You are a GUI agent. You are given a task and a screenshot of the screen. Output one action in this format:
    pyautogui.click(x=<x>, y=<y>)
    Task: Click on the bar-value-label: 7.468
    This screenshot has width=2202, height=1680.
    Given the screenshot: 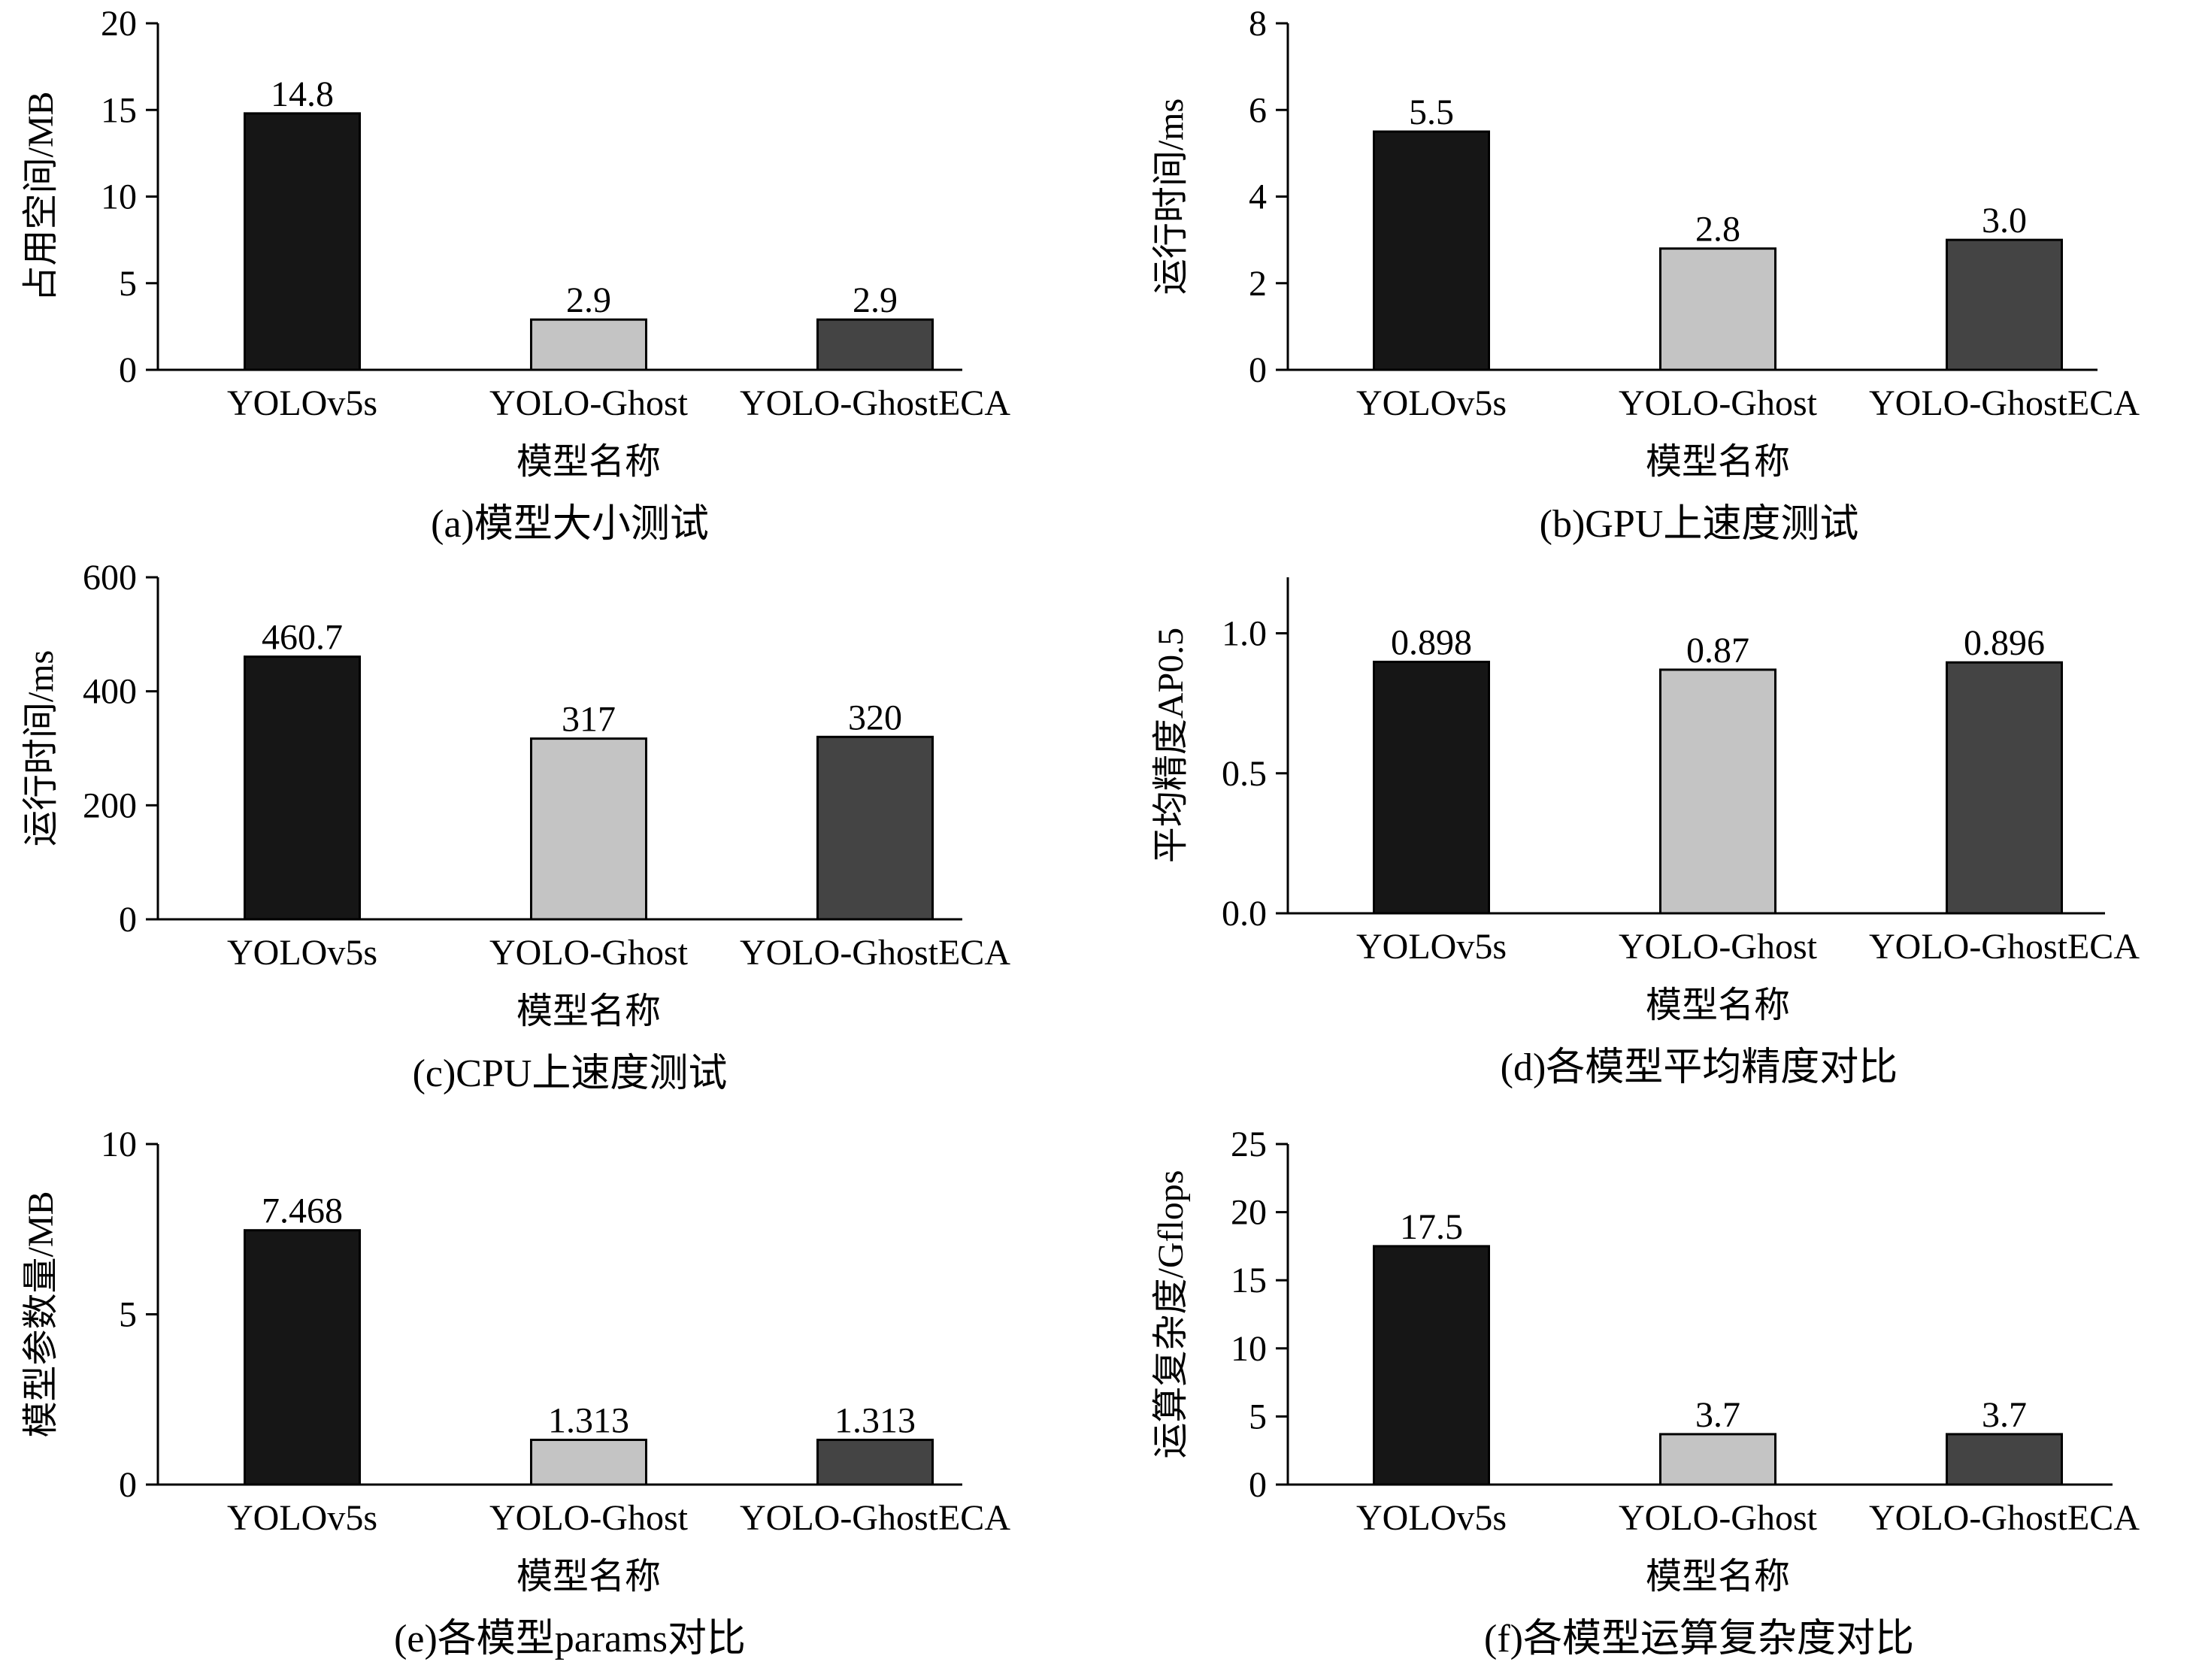 What is the action you would take?
    pyautogui.click(x=303, y=1211)
    